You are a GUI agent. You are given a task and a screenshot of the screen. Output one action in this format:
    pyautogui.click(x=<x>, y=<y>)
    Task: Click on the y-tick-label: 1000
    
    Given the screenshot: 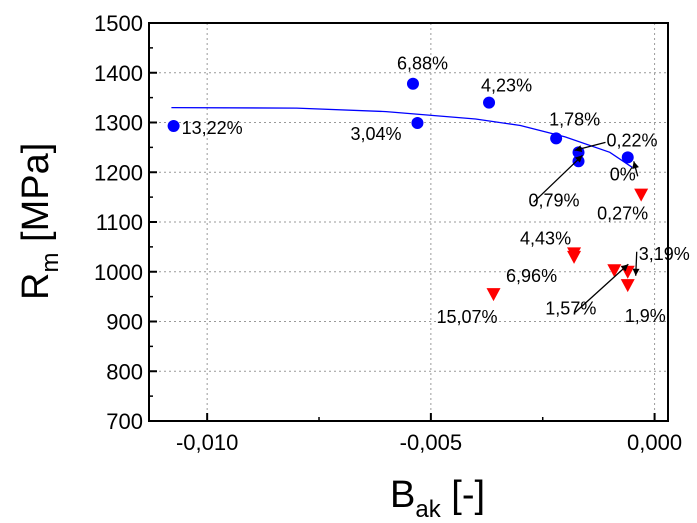 What is the action you would take?
    pyautogui.click(x=118, y=272)
    